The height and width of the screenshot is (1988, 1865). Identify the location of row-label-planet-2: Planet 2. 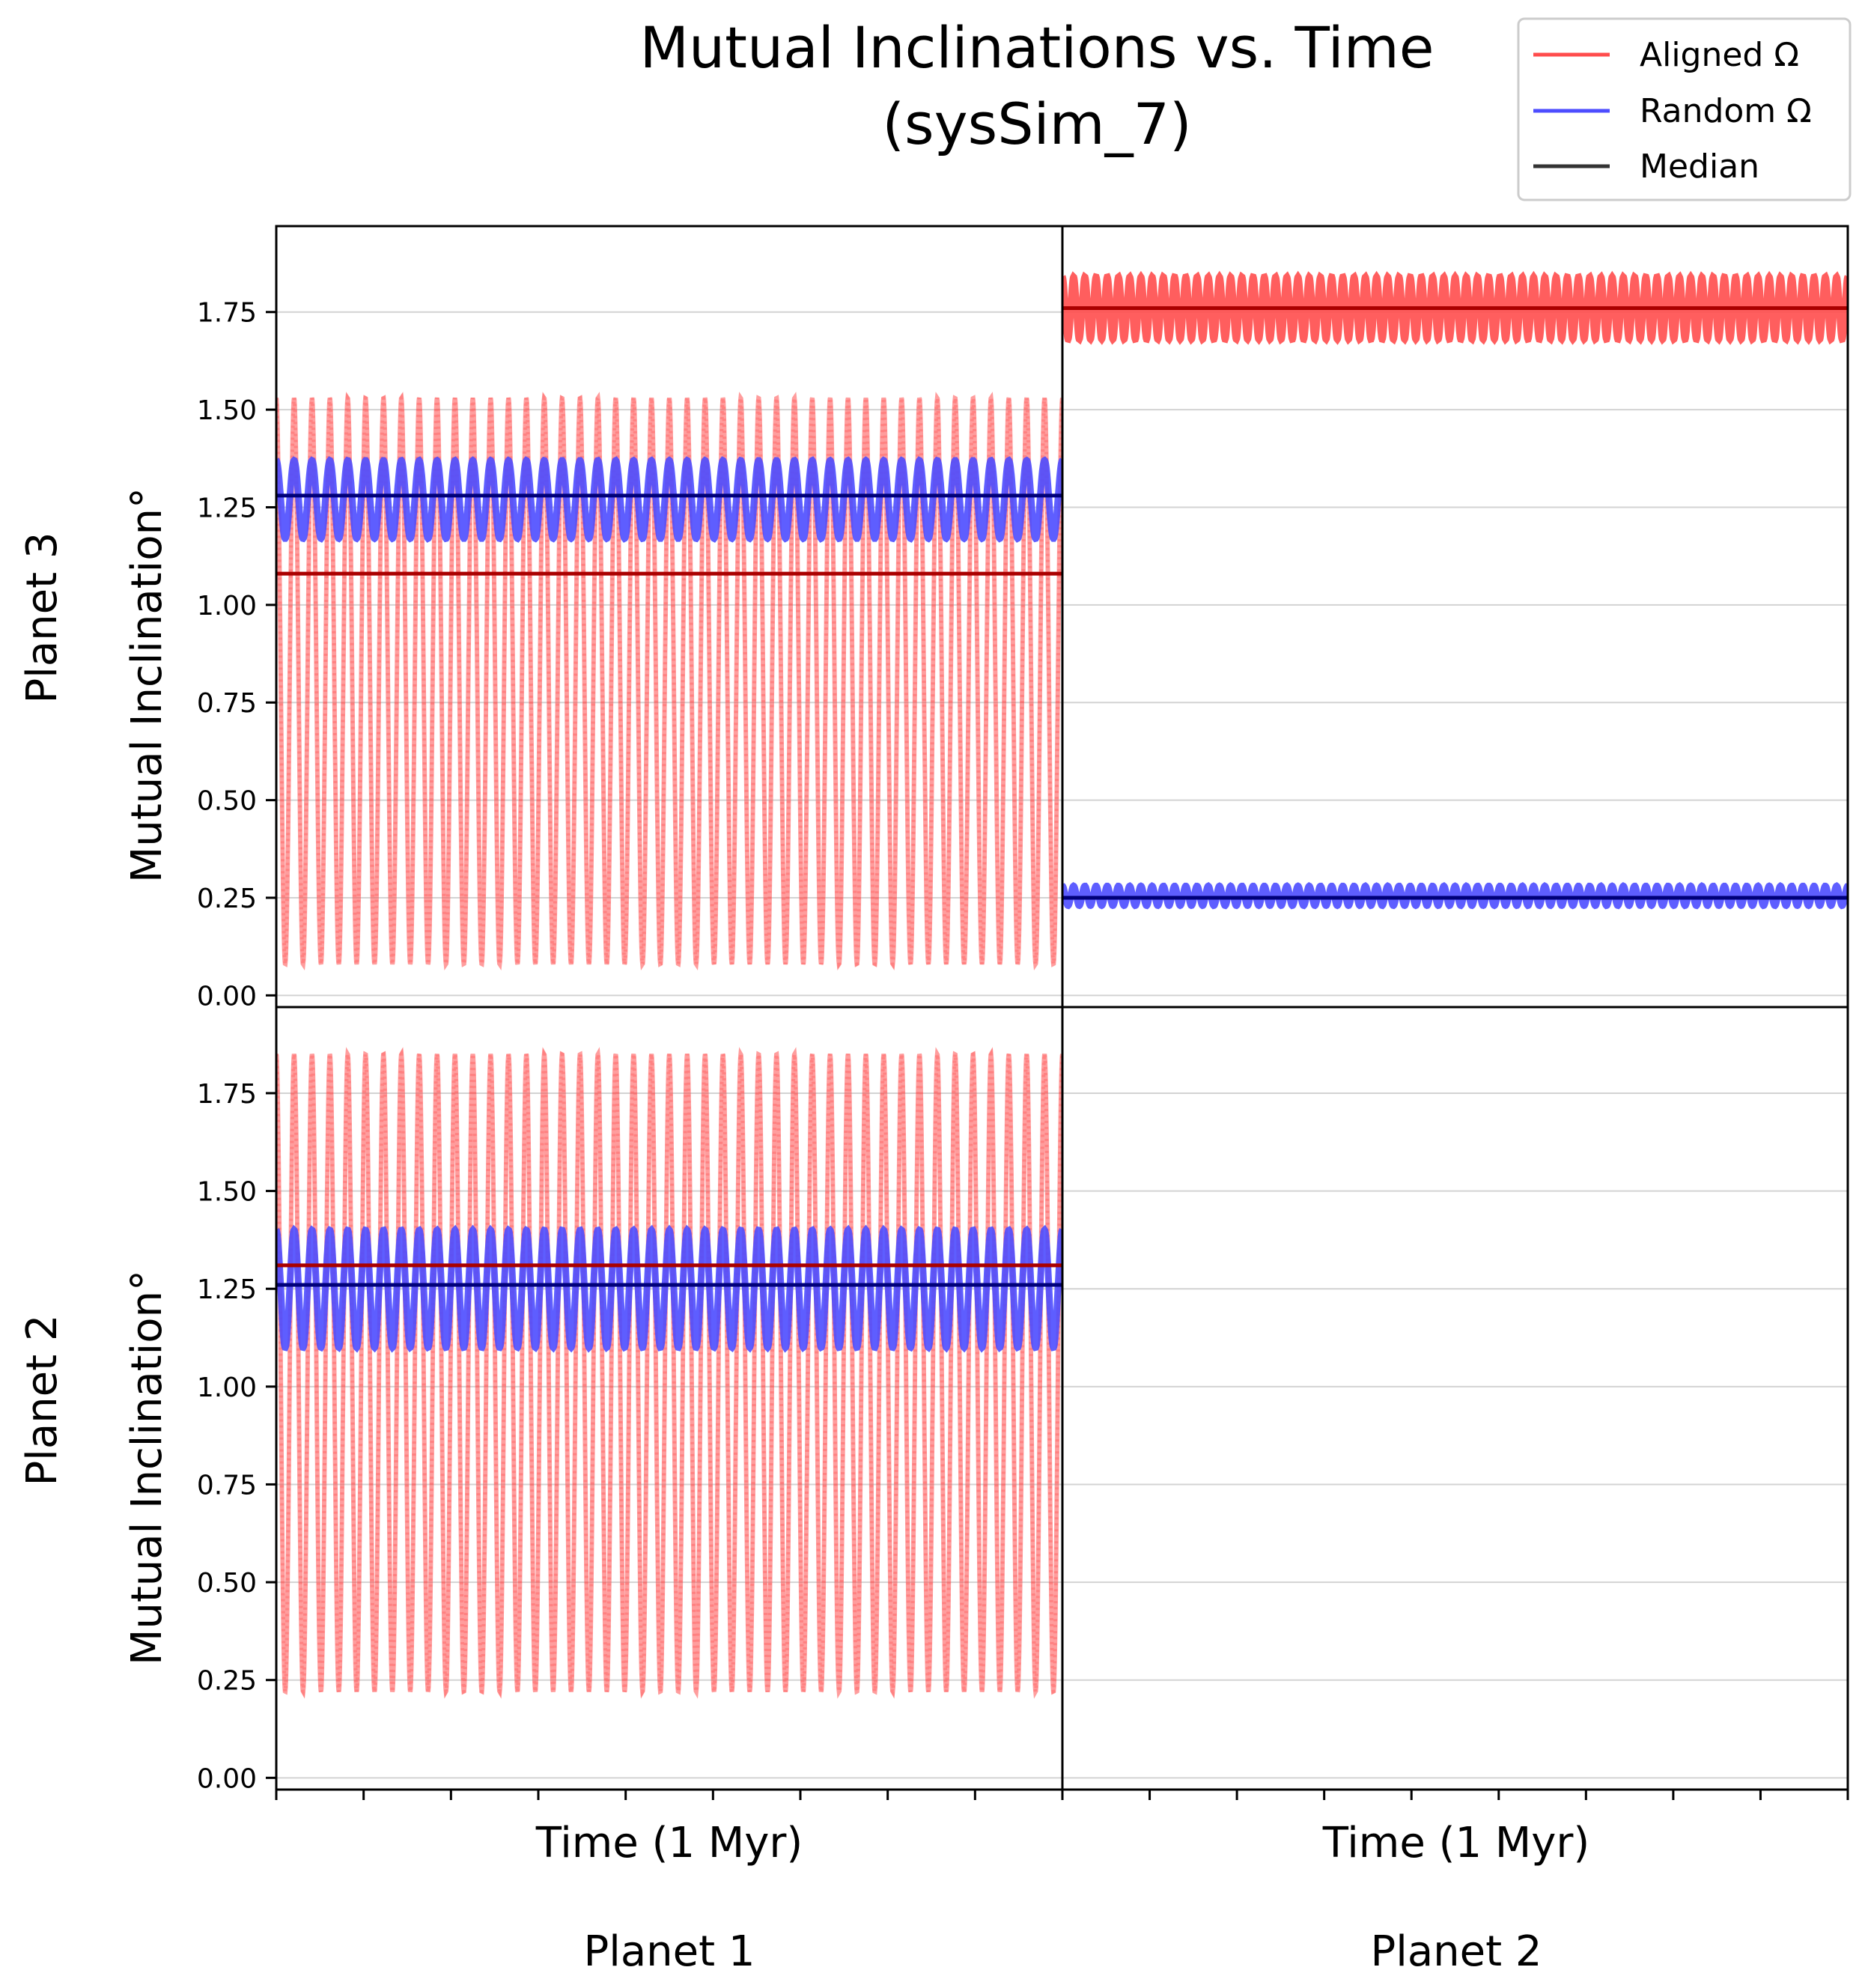
(43, 1400).